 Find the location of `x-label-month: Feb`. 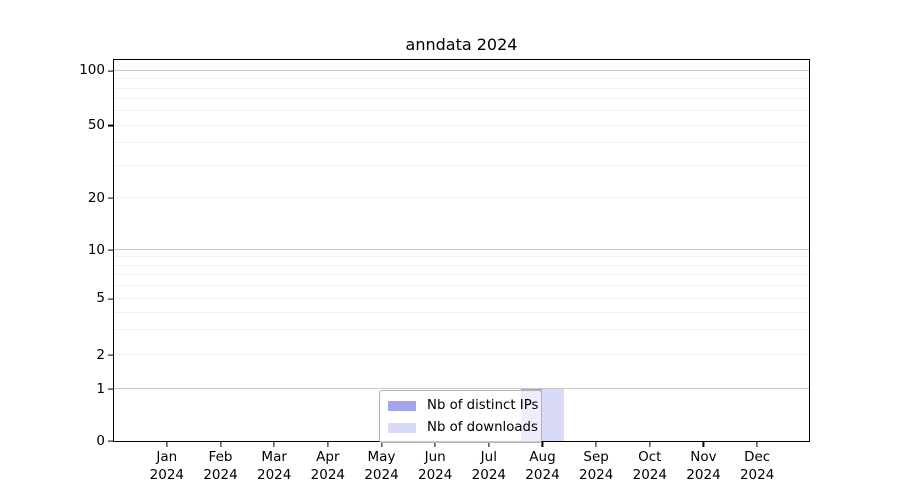

x-label-month: Feb is located at coordinates (220, 457).